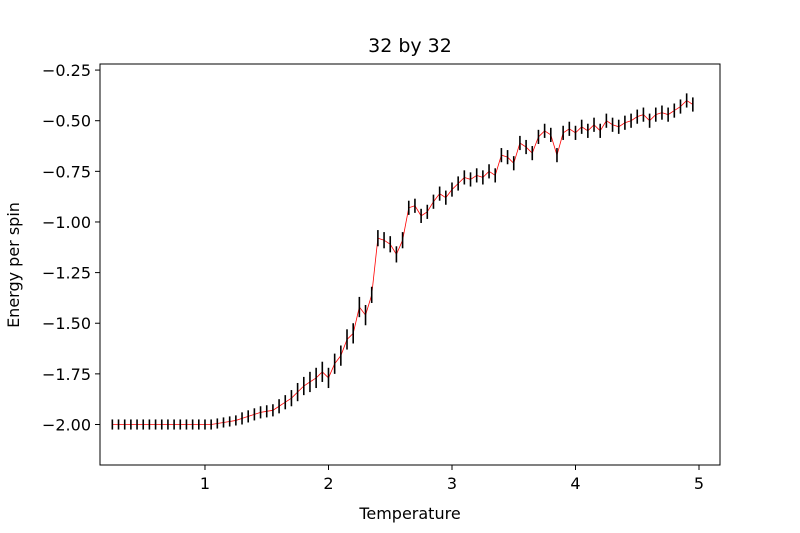  Describe the element at coordinates (66, 374) in the screenshot. I see `y-tick-label: −1.75` at that location.